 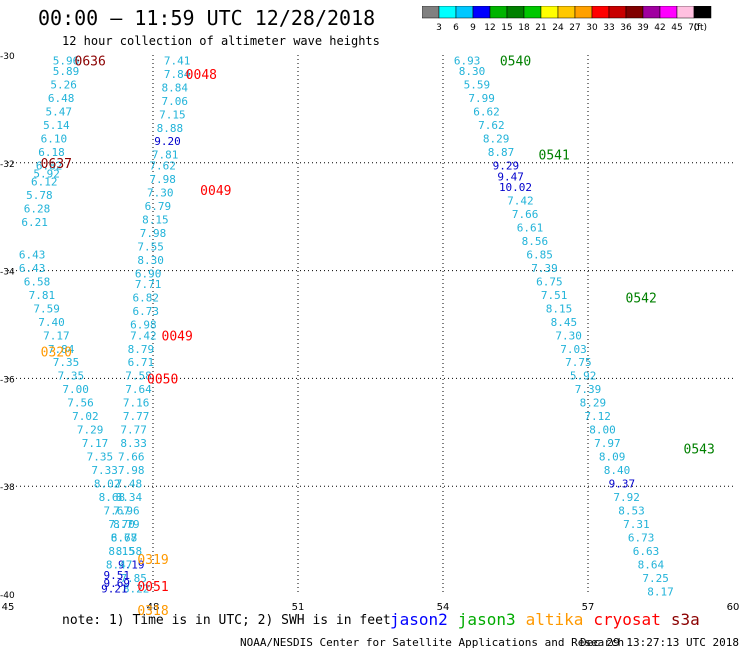 I want to click on wave-height-point: 6.10, so click(x=54, y=139).